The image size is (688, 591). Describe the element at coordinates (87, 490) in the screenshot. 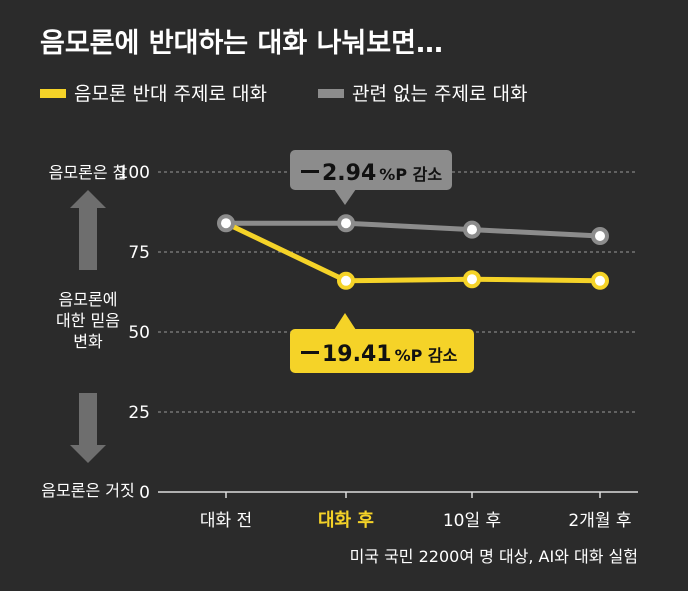

I see `side-label-bottom: 음모론은 거짓` at that location.